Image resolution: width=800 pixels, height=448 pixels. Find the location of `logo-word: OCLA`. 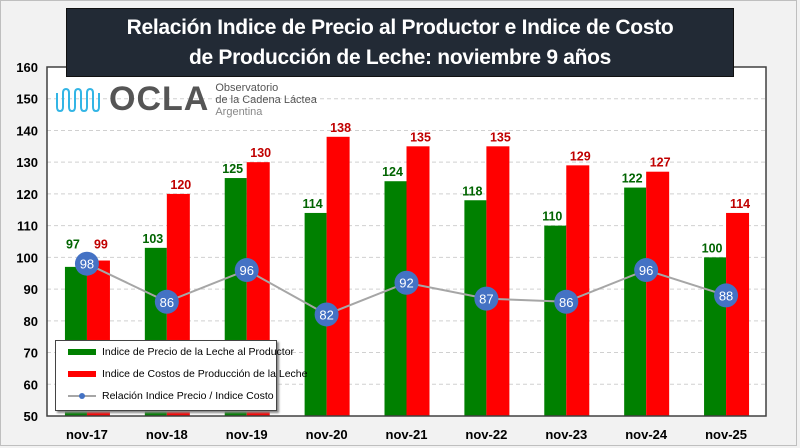

logo-word: OCLA is located at coordinates (159, 99).